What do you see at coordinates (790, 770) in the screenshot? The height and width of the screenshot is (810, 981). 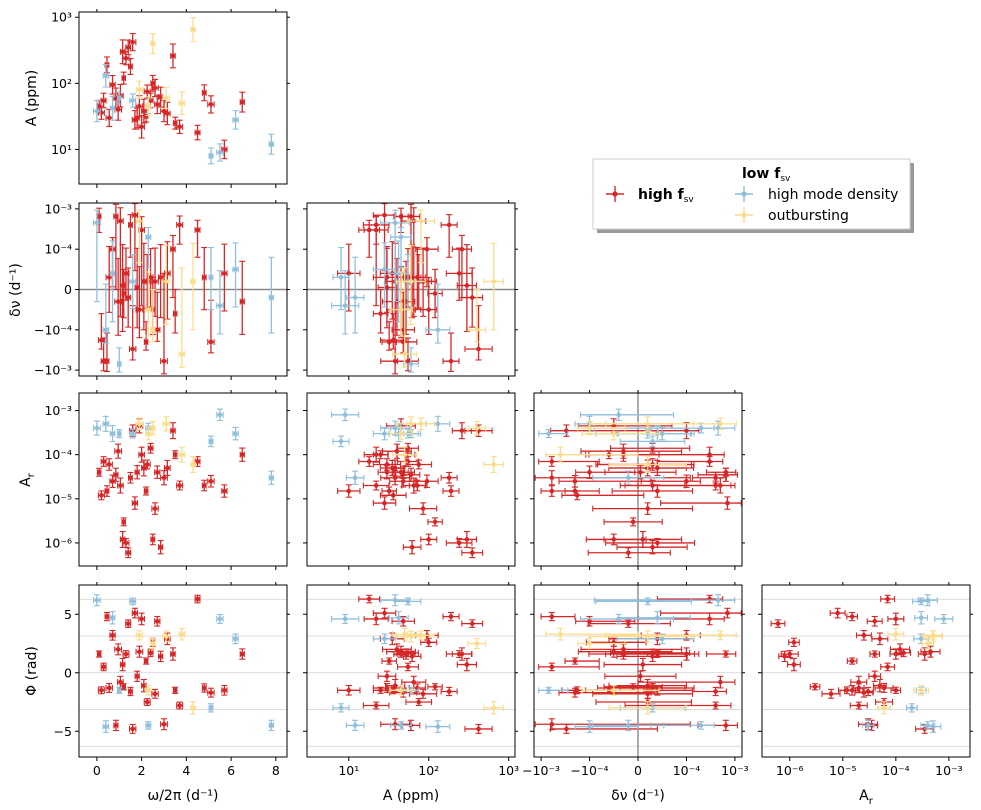 I see `x-tick-label: 10⁻⁶` at bounding box center [790, 770].